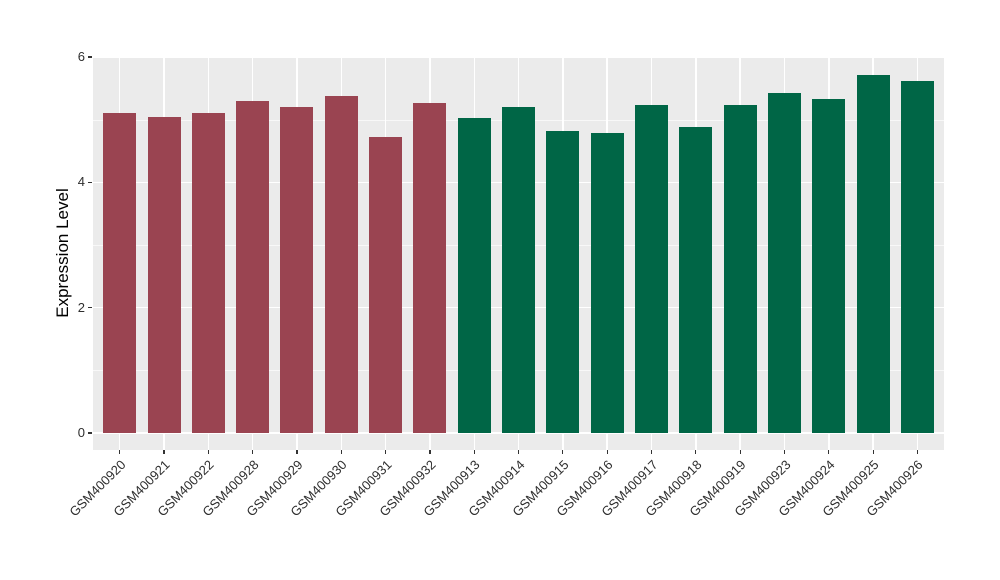  I want to click on bar-GSM400923, so click(784, 262).